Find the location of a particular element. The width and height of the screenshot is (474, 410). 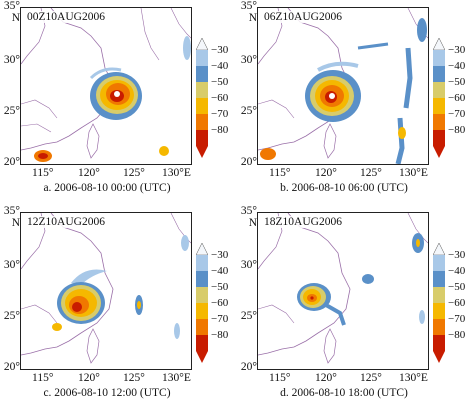

panel-caption: b. 2006-08-10 06:00 (UTC) is located at coordinates (344, 188).